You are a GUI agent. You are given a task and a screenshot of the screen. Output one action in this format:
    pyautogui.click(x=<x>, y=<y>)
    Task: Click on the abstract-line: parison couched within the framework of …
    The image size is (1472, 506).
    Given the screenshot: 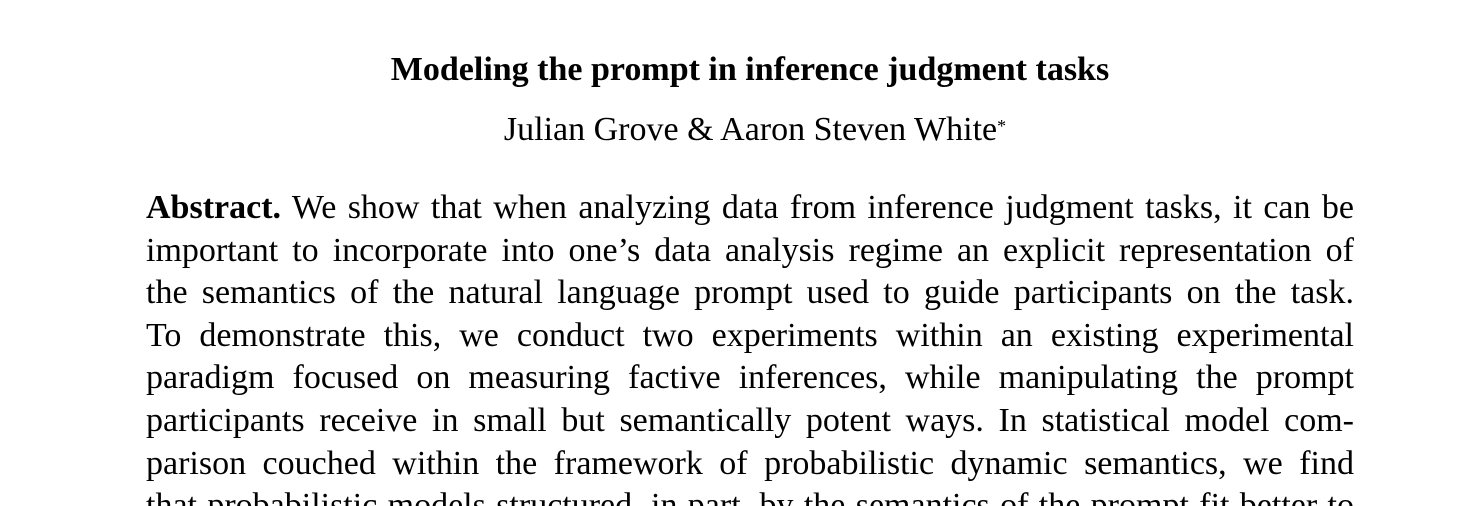 What is the action you would take?
    pyautogui.click(x=750, y=463)
    